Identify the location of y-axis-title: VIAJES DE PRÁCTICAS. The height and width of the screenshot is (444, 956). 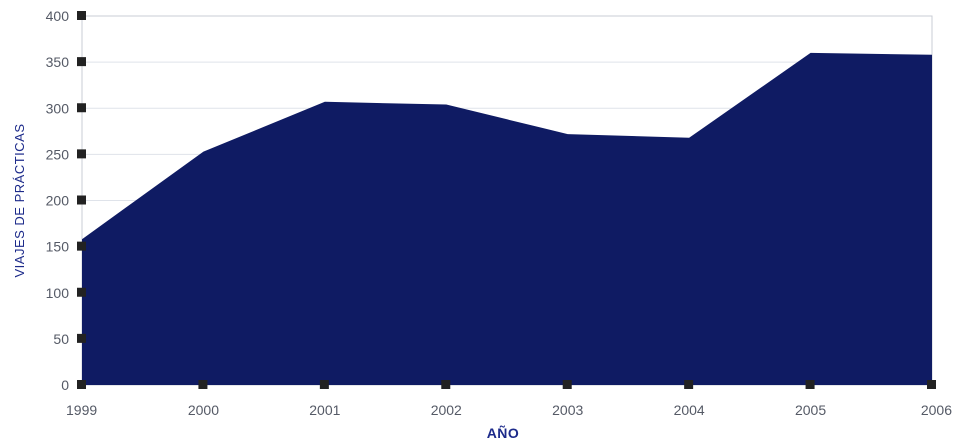
(19, 201).